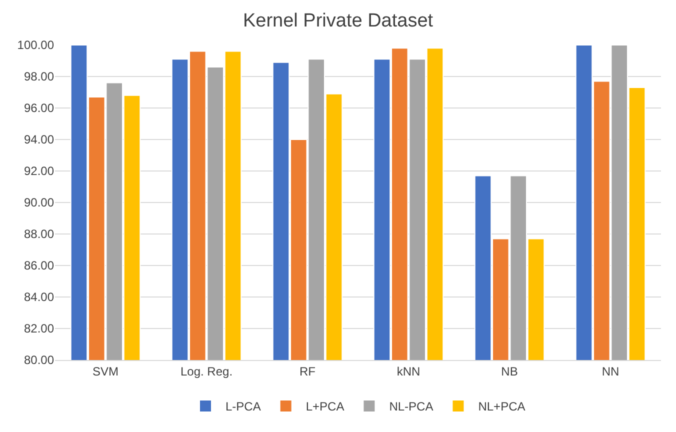 The image size is (676, 432). Describe the element at coordinates (39, 77) in the screenshot. I see `y-tick-label: 98.00` at that location.